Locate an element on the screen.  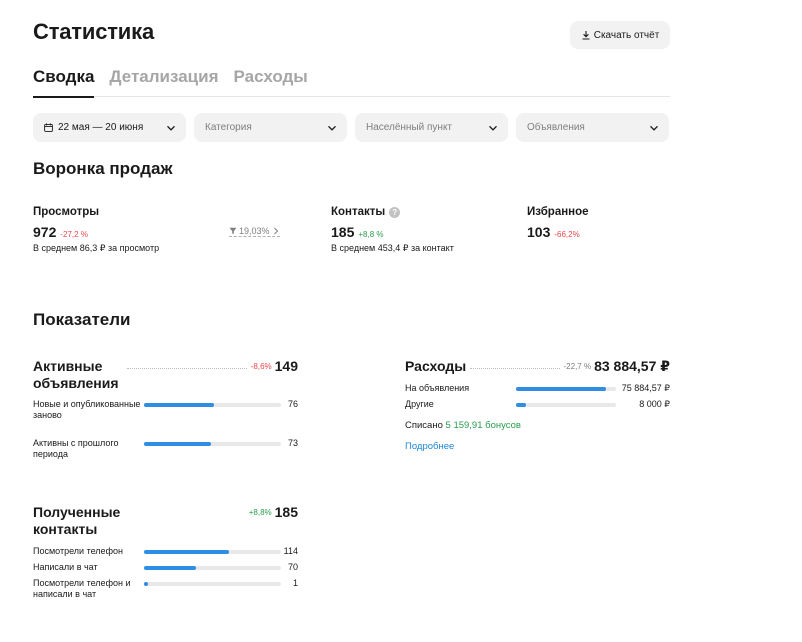
funnel-title: Воронка продаж is located at coordinates (103, 168).